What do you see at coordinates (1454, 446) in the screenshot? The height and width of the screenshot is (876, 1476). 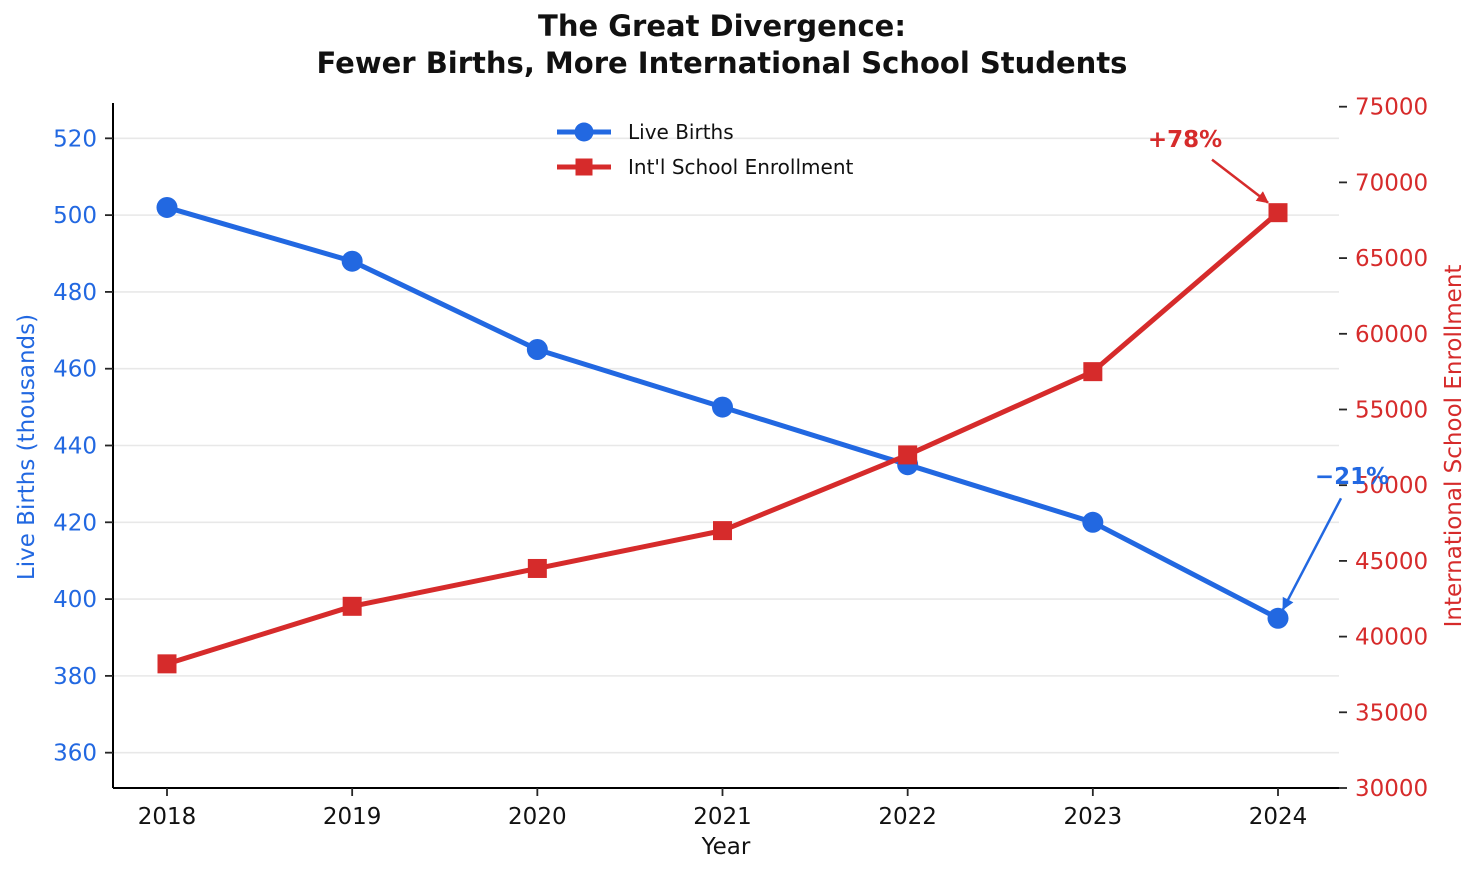 I see `right-axis-title: International School Enrollment` at bounding box center [1454, 446].